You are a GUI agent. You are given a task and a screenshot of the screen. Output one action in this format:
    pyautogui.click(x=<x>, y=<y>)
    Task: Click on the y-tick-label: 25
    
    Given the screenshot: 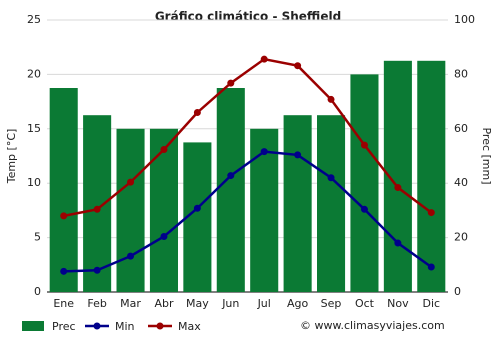 What is the action you would take?
    pyautogui.click(x=34, y=19)
    